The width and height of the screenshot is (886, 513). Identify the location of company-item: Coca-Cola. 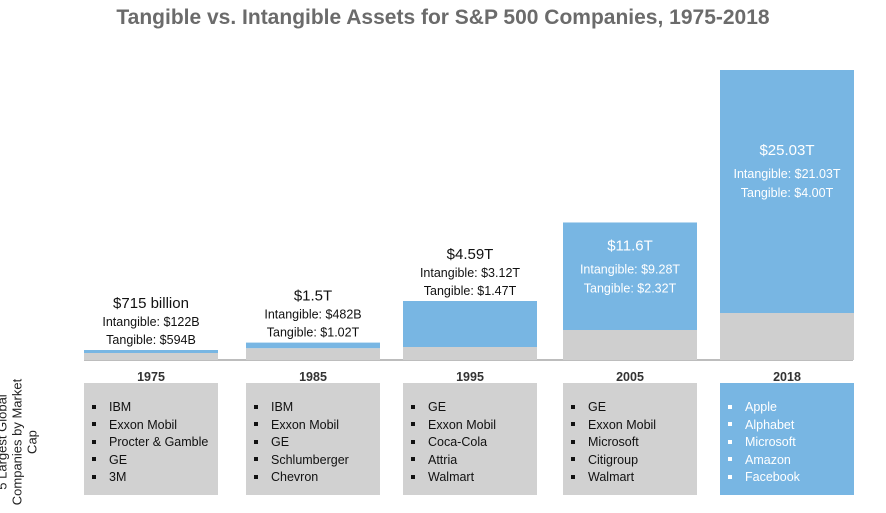
(474, 443).